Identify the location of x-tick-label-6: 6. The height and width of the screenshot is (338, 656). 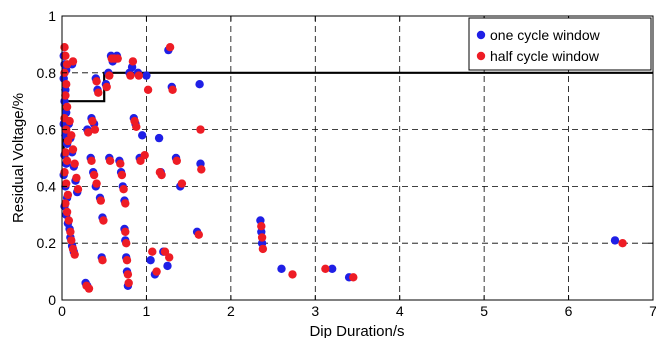
(569, 311).